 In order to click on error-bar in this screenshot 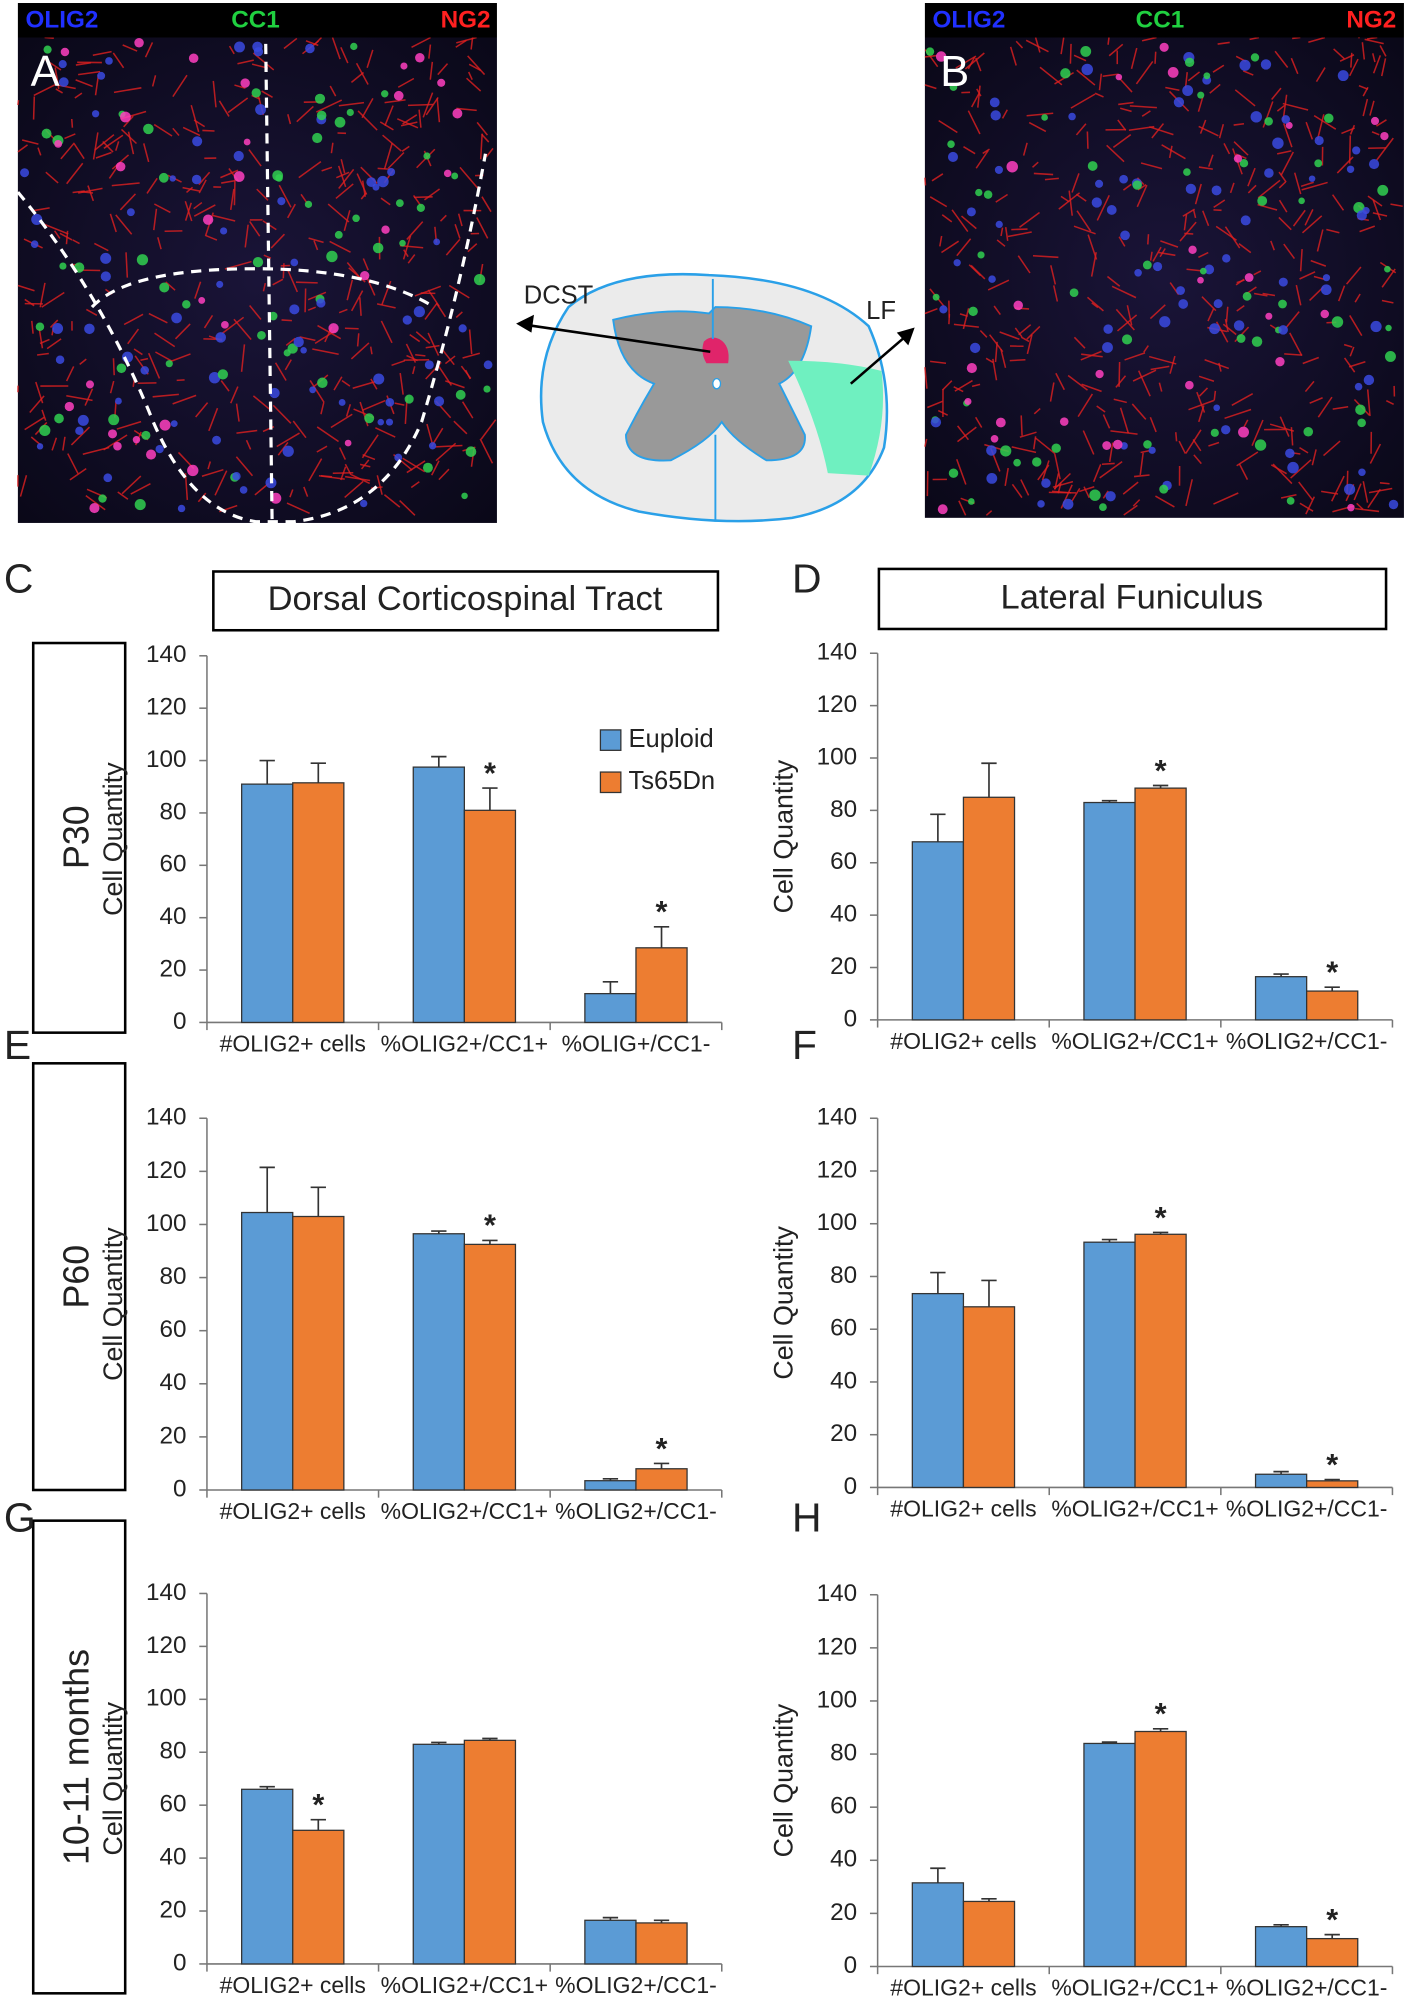, I will do `click(318, 1824)`.